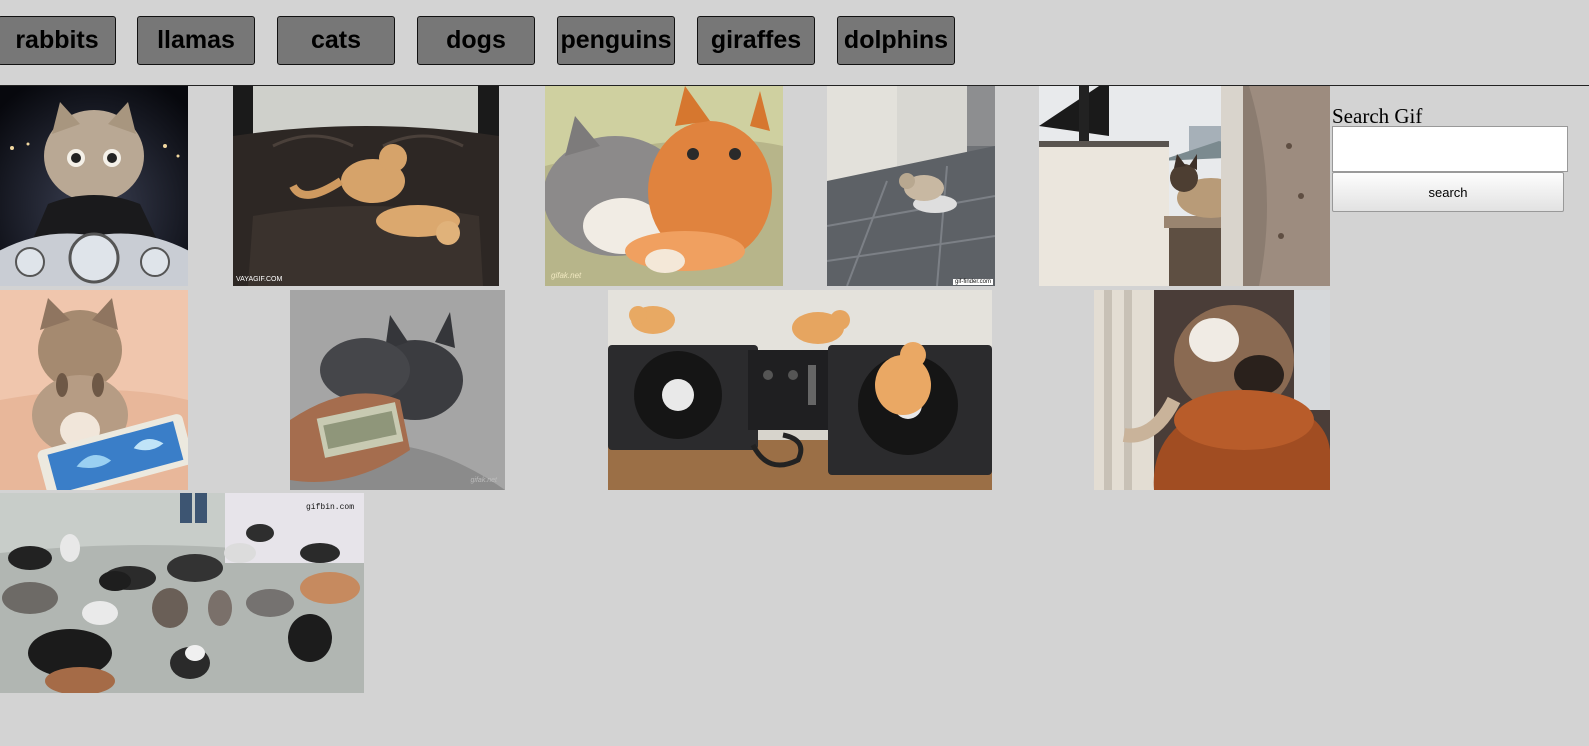  I want to click on gif-kitten-phone-game, so click(94, 390).